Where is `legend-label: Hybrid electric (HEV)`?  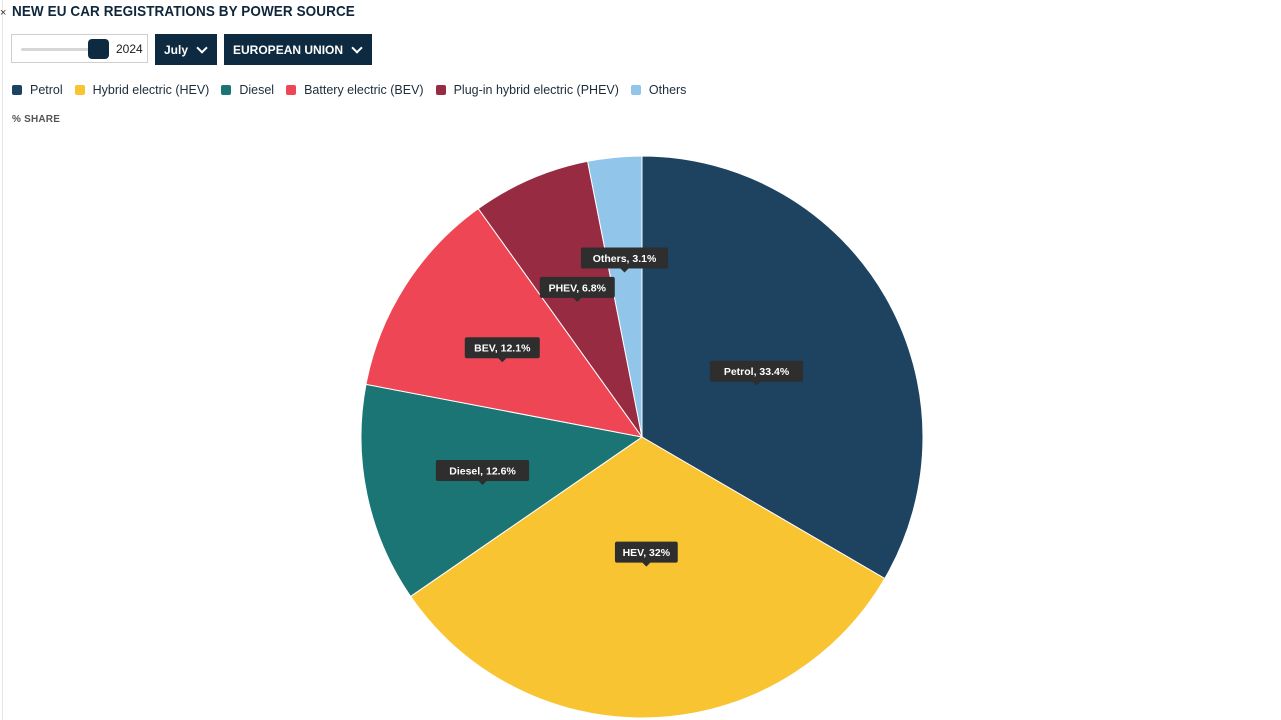 legend-label: Hybrid electric (HEV) is located at coordinates (151, 90).